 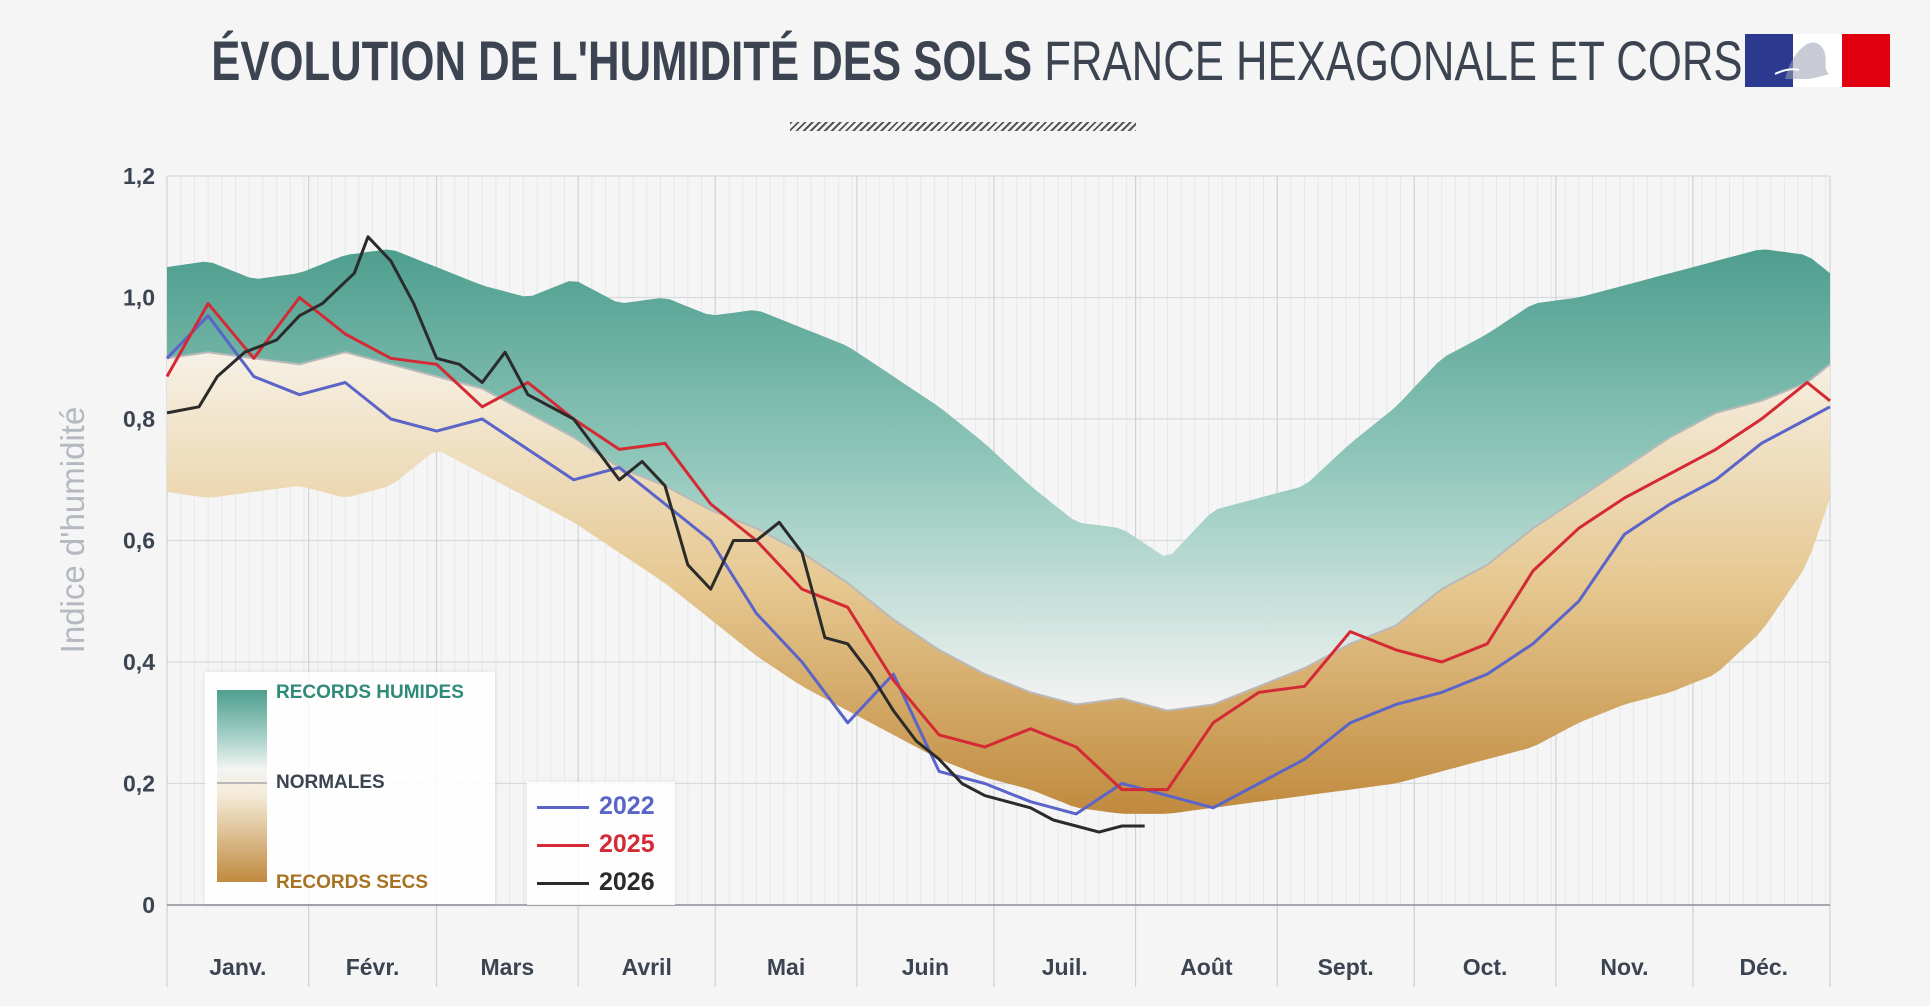 I want to click on legend-normales: NORMALES, so click(x=330, y=782).